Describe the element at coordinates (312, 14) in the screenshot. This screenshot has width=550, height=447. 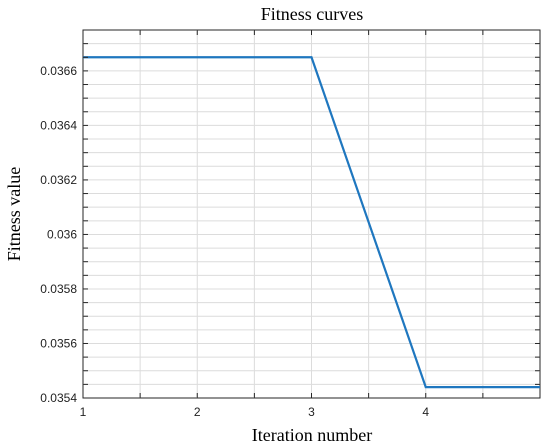
I see `chart-title: Fitness curves` at that location.